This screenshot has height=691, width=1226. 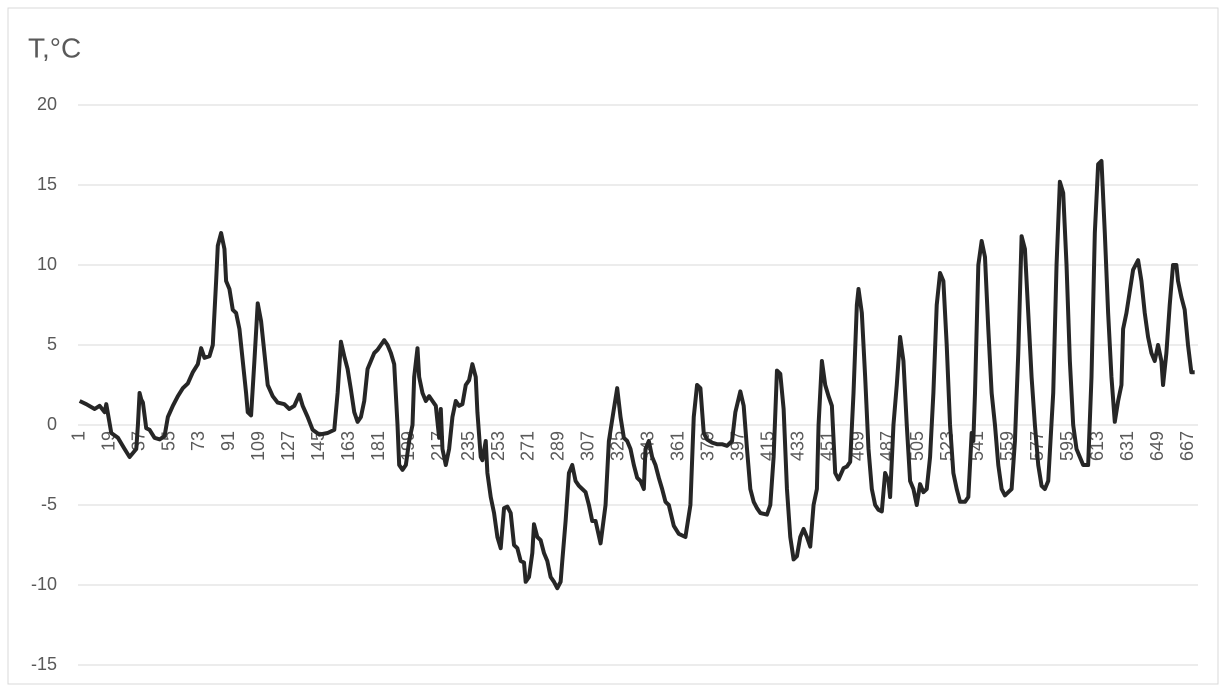 I want to click on y-tick-label: -15, so click(x=44, y=664).